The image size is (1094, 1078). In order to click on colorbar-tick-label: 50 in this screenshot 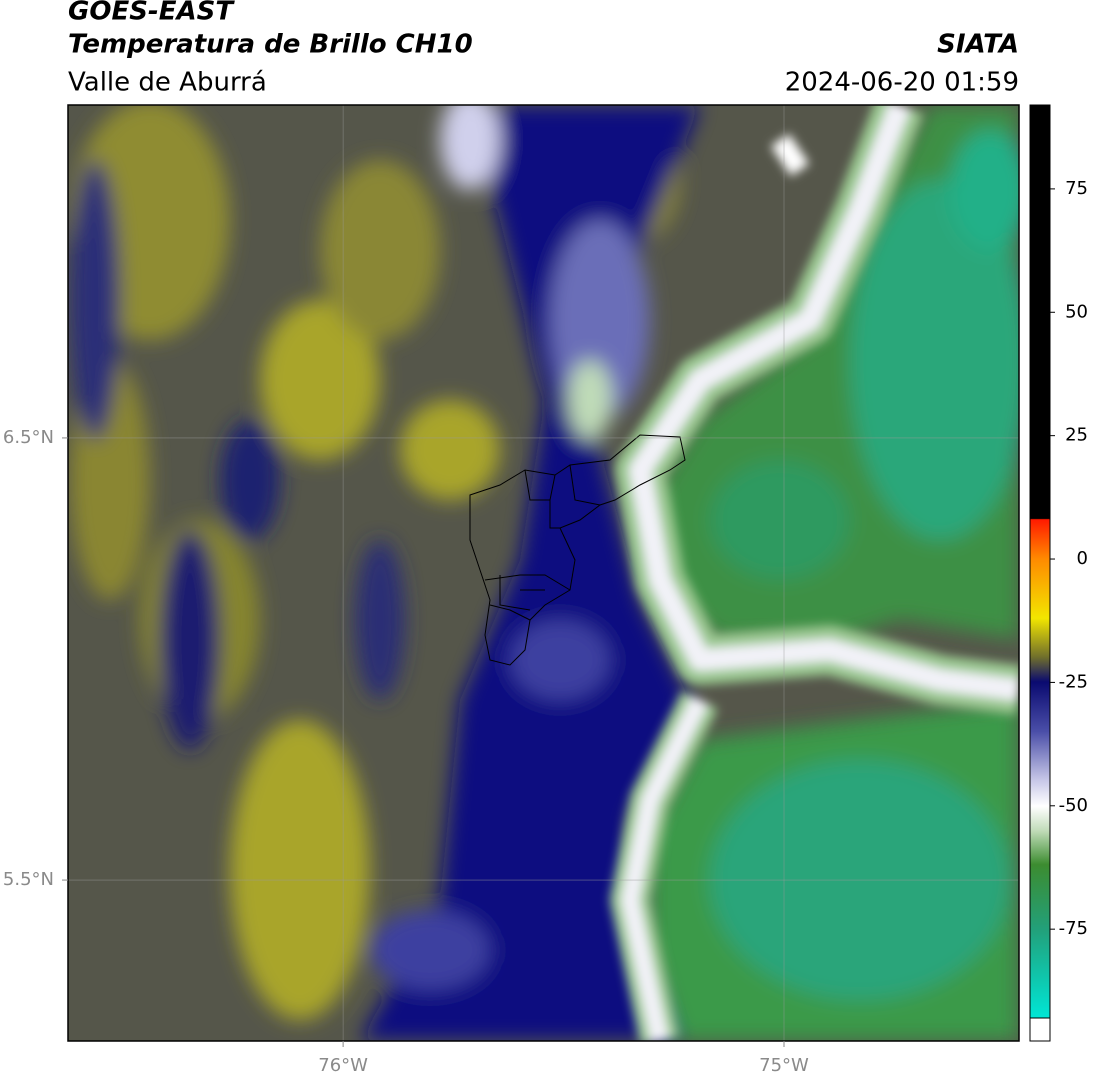, I will do `click(1076, 311)`.